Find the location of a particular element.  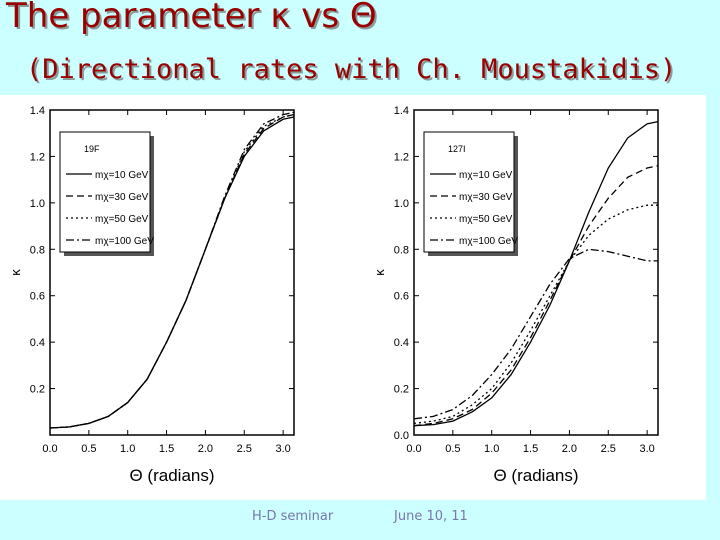

footer-date: June 10, 11 is located at coordinates (431, 516).